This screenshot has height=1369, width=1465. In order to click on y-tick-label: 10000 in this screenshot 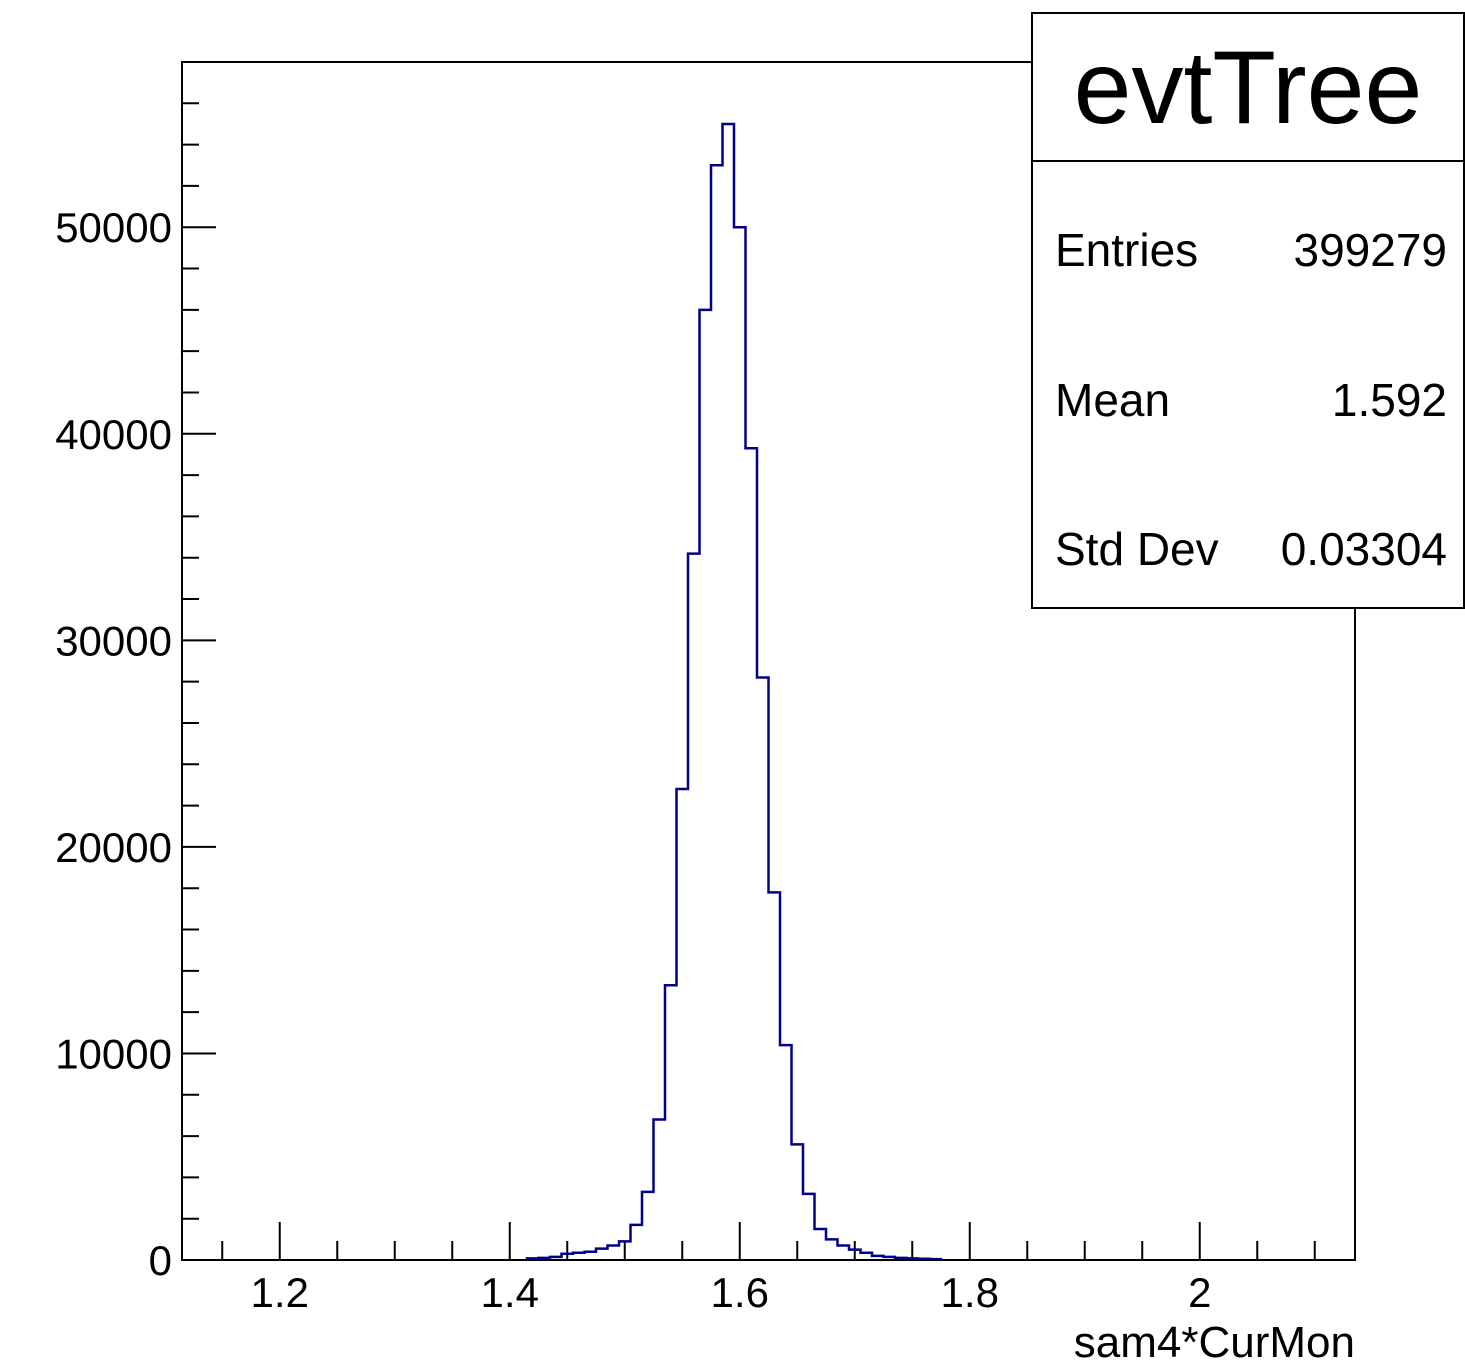, I will do `click(113, 1053)`.